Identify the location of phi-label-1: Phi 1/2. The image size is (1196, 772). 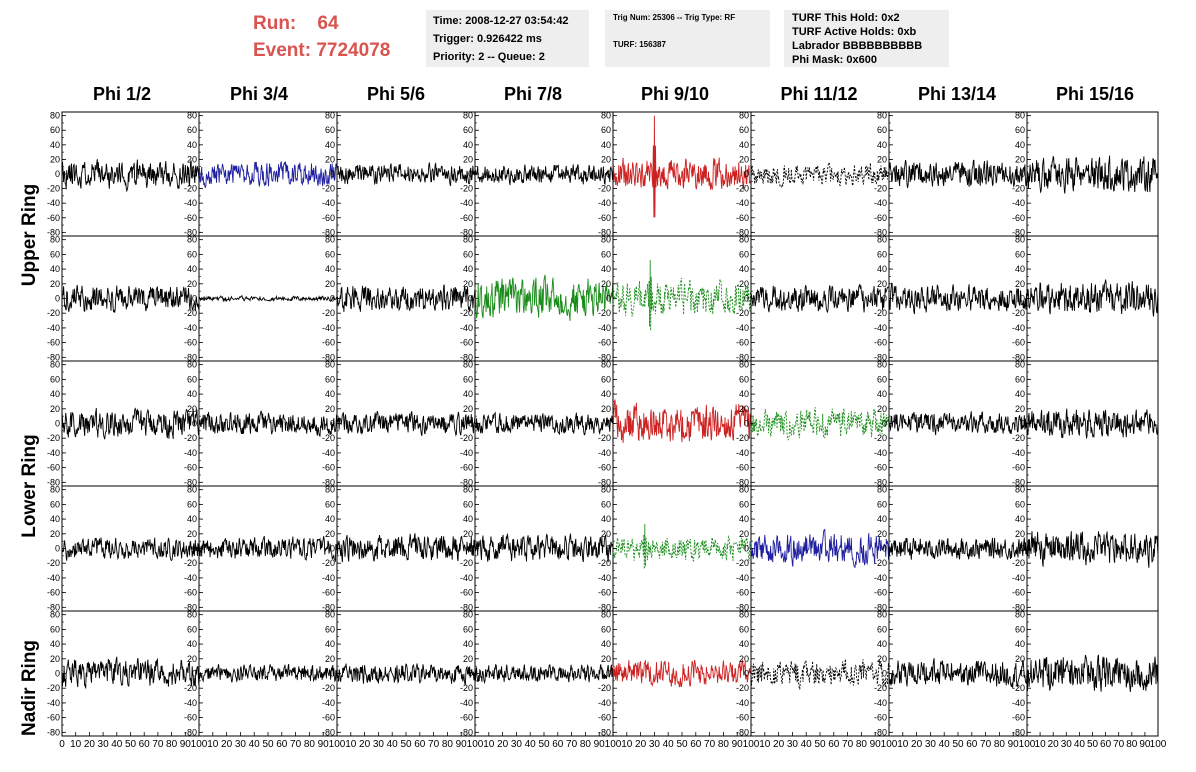
(122, 94).